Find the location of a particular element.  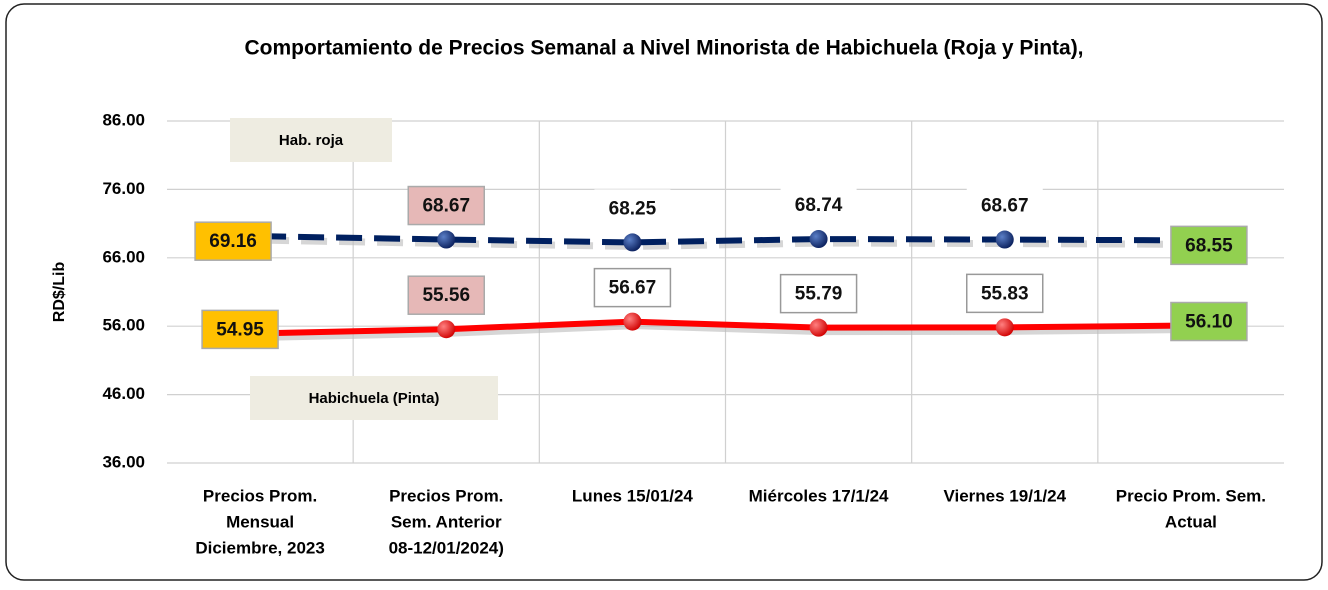

legend-entry: Hab. roja is located at coordinates (311, 140).